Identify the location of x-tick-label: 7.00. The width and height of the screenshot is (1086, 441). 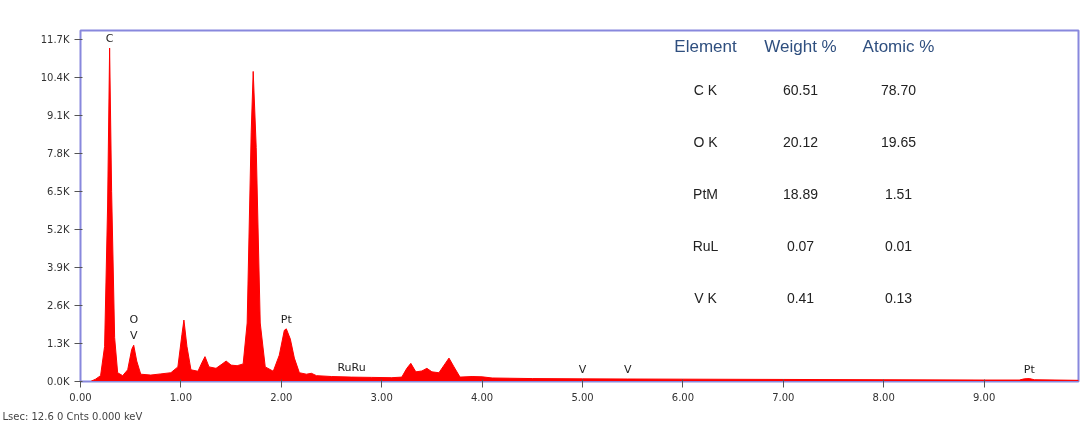
(783, 397).